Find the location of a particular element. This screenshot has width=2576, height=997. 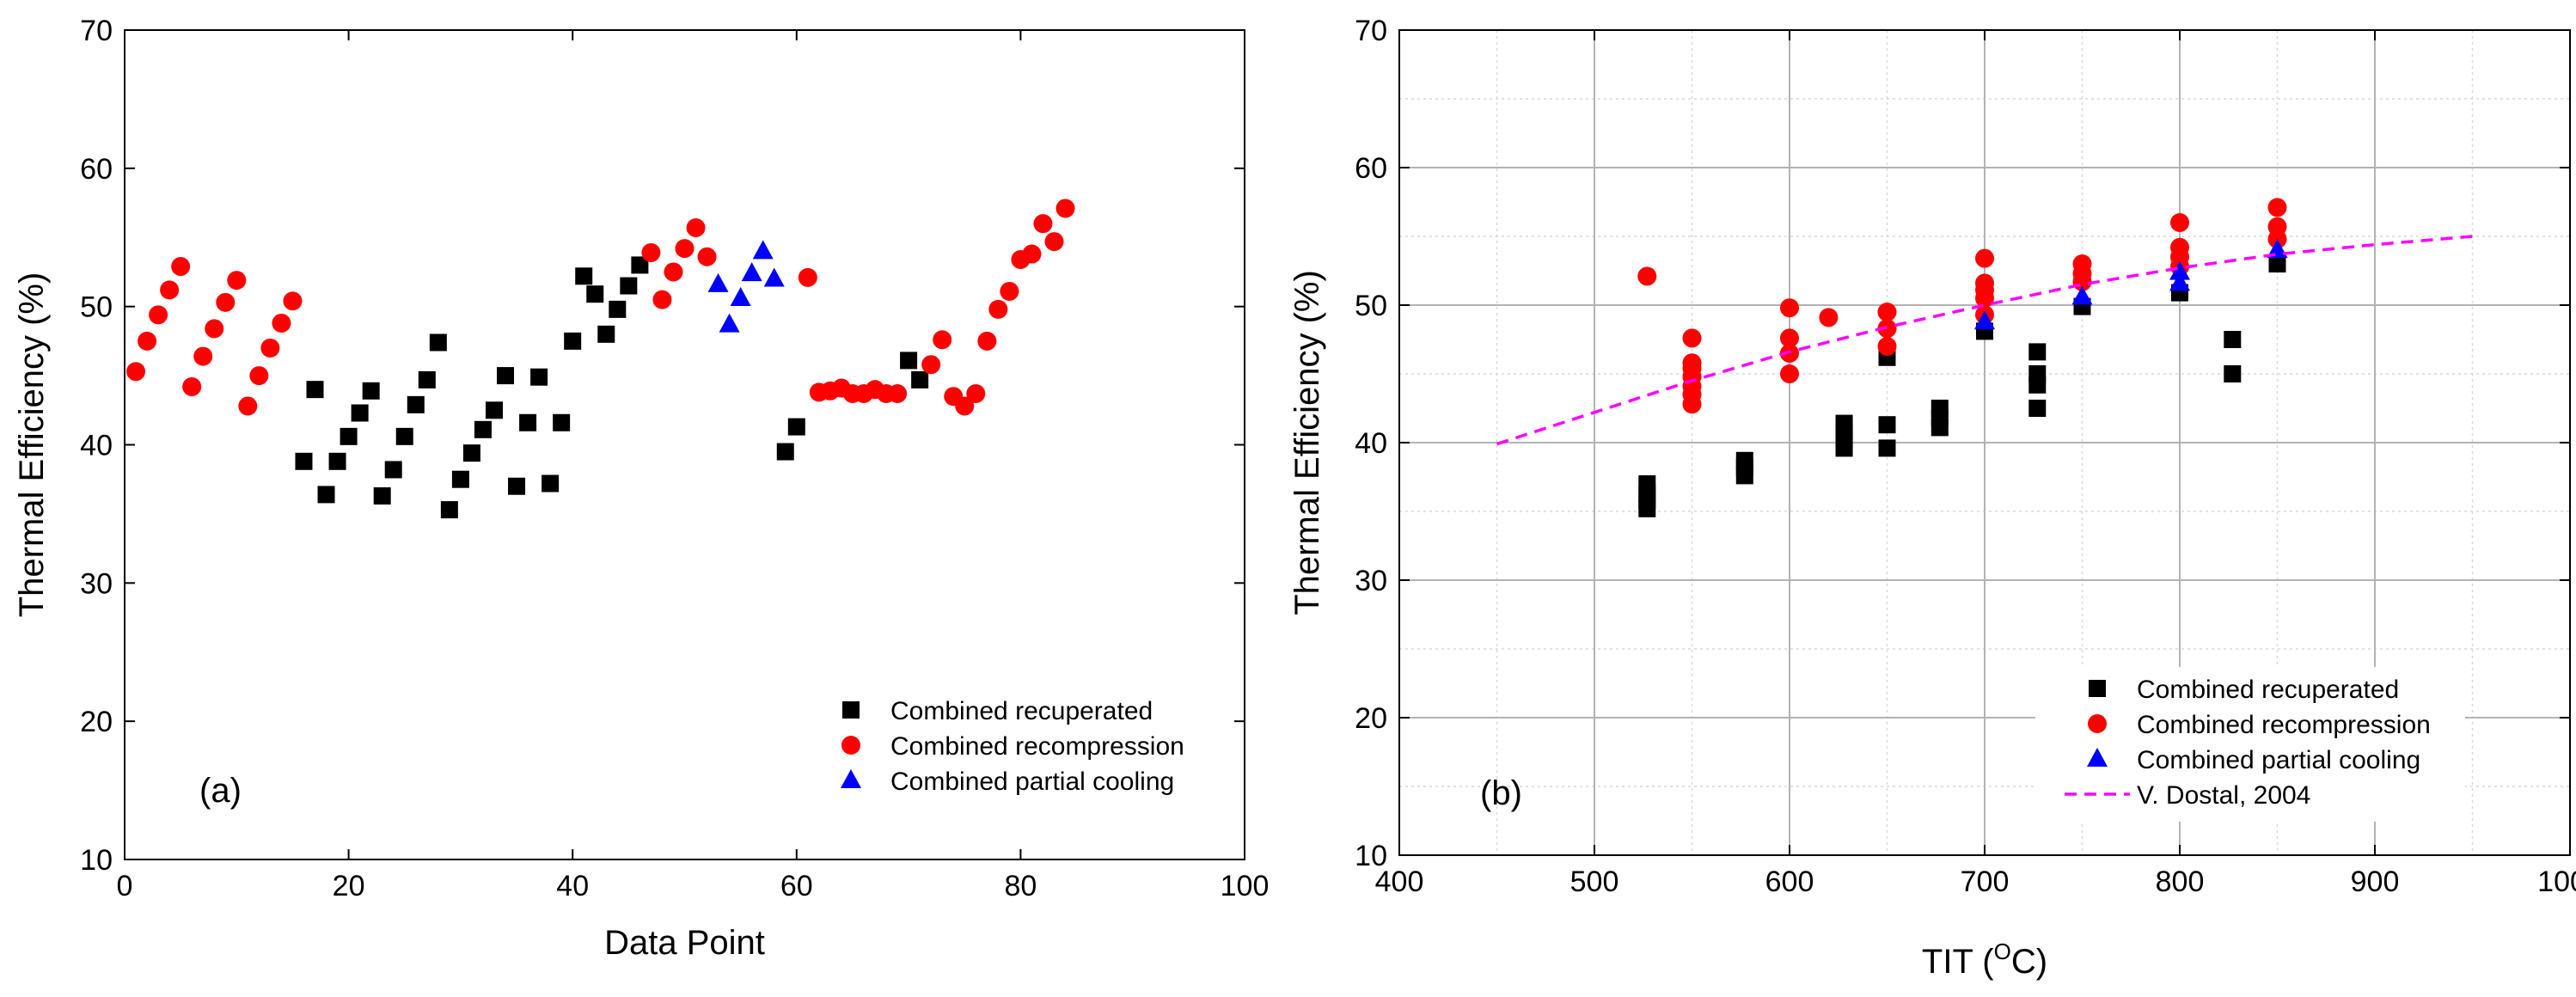

x-tick-label: 700 is located at coordinates (1985, 881).